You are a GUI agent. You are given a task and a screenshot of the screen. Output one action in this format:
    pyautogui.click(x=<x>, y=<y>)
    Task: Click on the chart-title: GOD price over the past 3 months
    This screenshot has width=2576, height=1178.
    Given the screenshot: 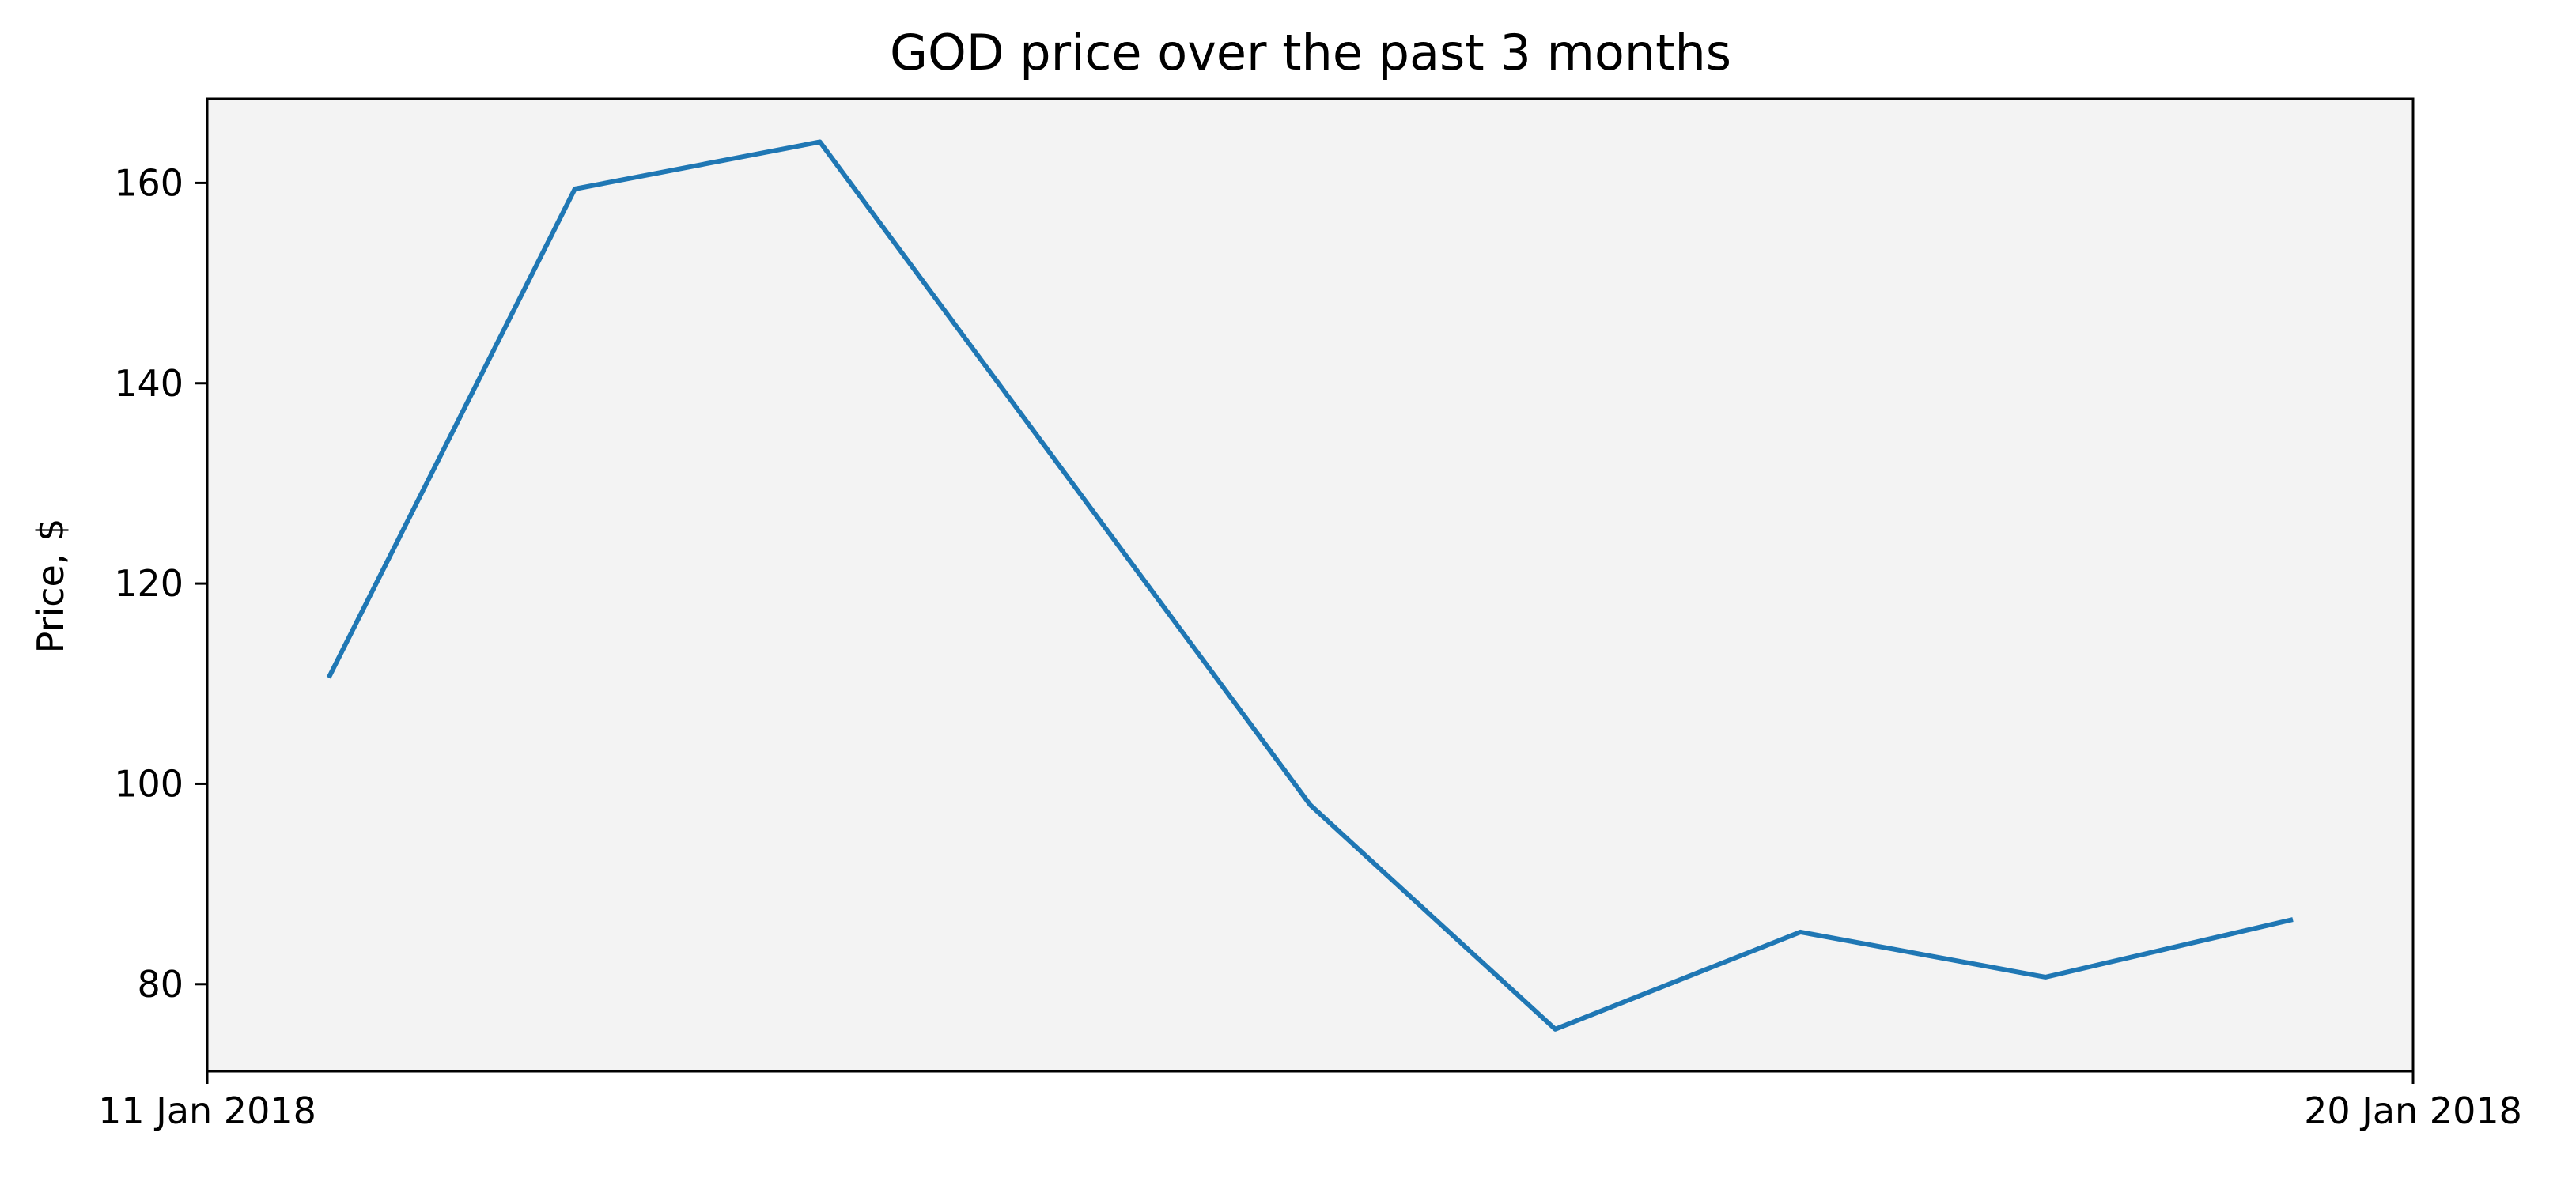 What is the action you would take?
    pyautogui.click(x=1310, y=52)
    